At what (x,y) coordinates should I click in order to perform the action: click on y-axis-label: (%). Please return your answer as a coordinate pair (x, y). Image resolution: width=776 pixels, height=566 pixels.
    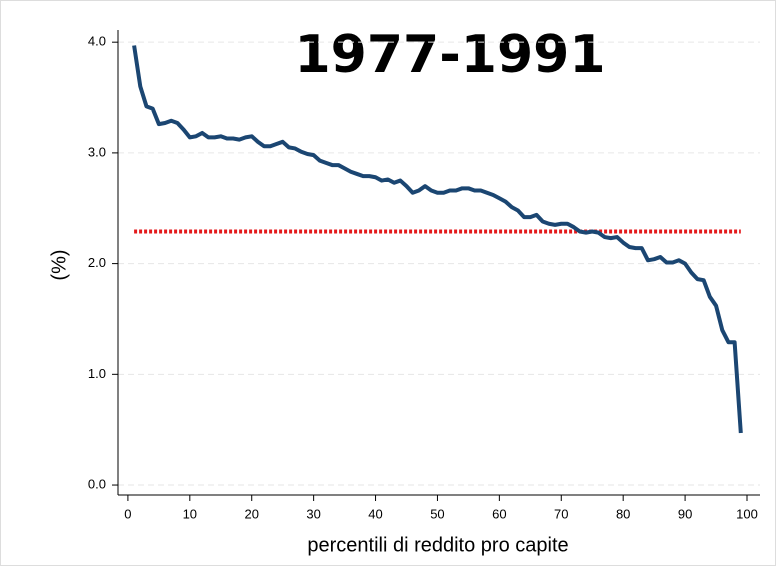
    Looking at the image, I should click on (59, 264).